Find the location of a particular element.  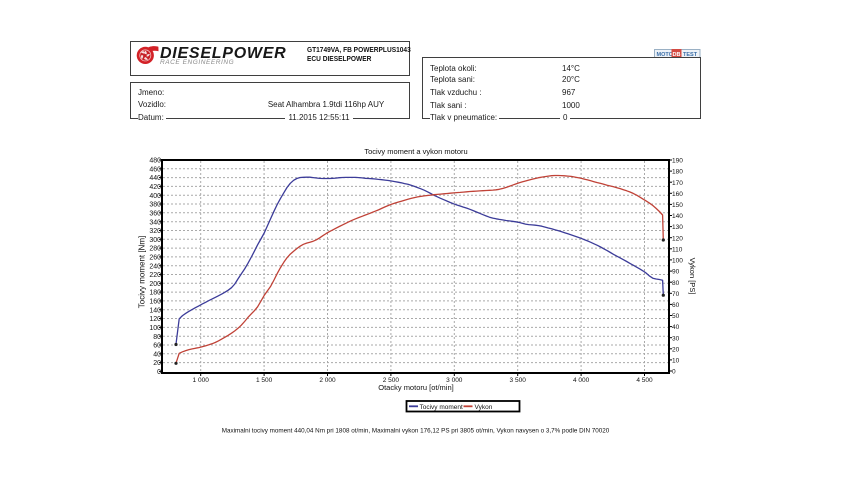

svg-text: 170 is located at coordinates (677, 183).